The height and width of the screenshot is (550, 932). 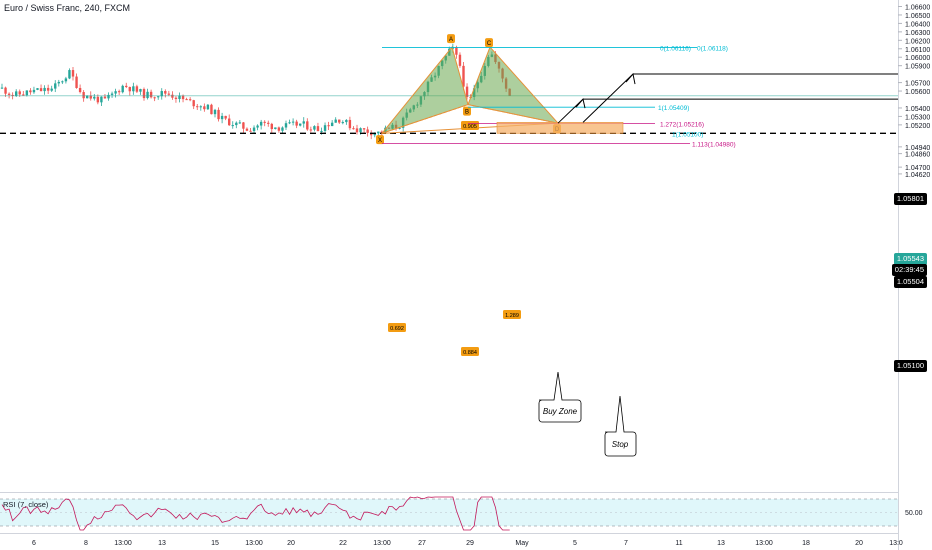 I want to click on ratio-label-bg, so click(x=470, y=351).